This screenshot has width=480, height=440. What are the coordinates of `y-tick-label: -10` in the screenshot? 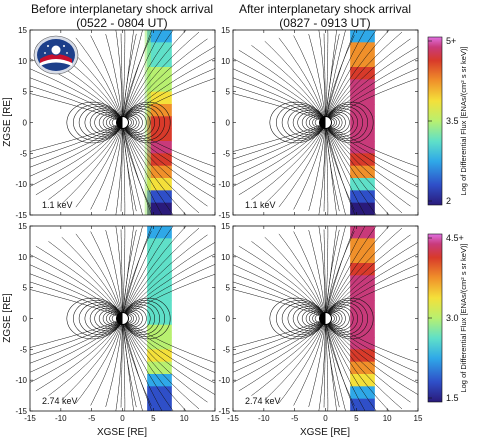 It's located at (224, 380).